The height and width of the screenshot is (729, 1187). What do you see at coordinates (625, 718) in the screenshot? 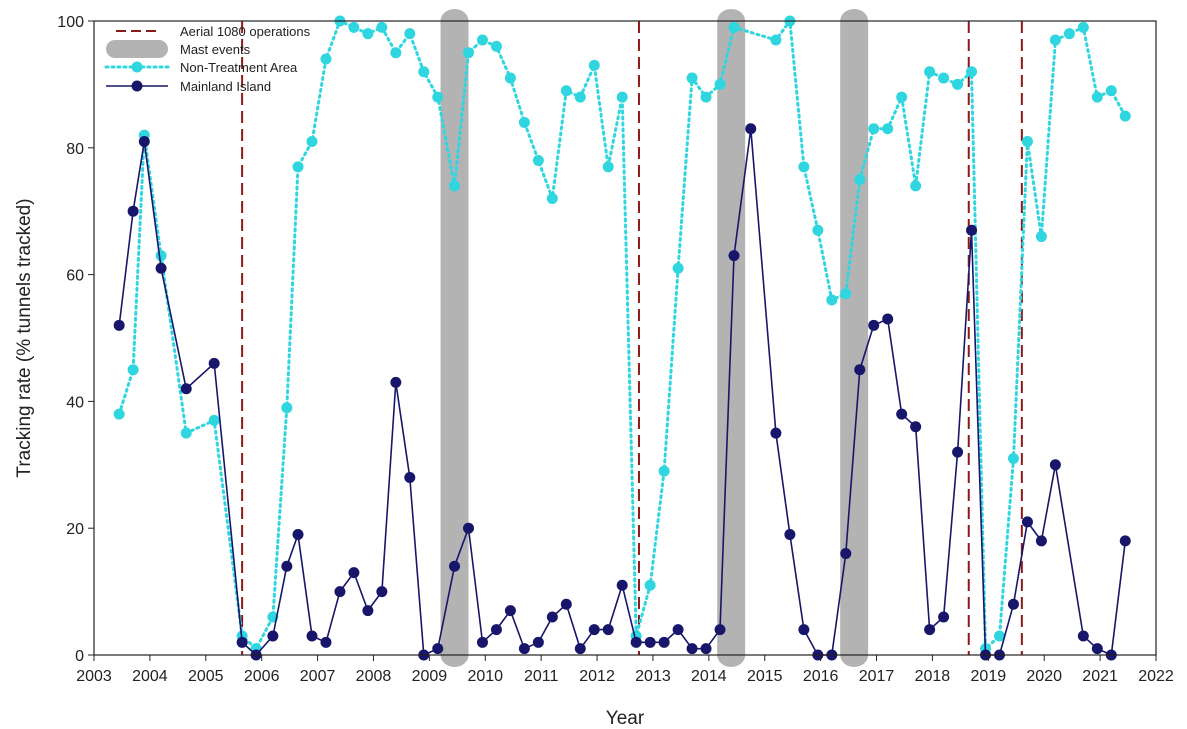
I see `x-axis-title: Year` at bounding box center [625, 718].